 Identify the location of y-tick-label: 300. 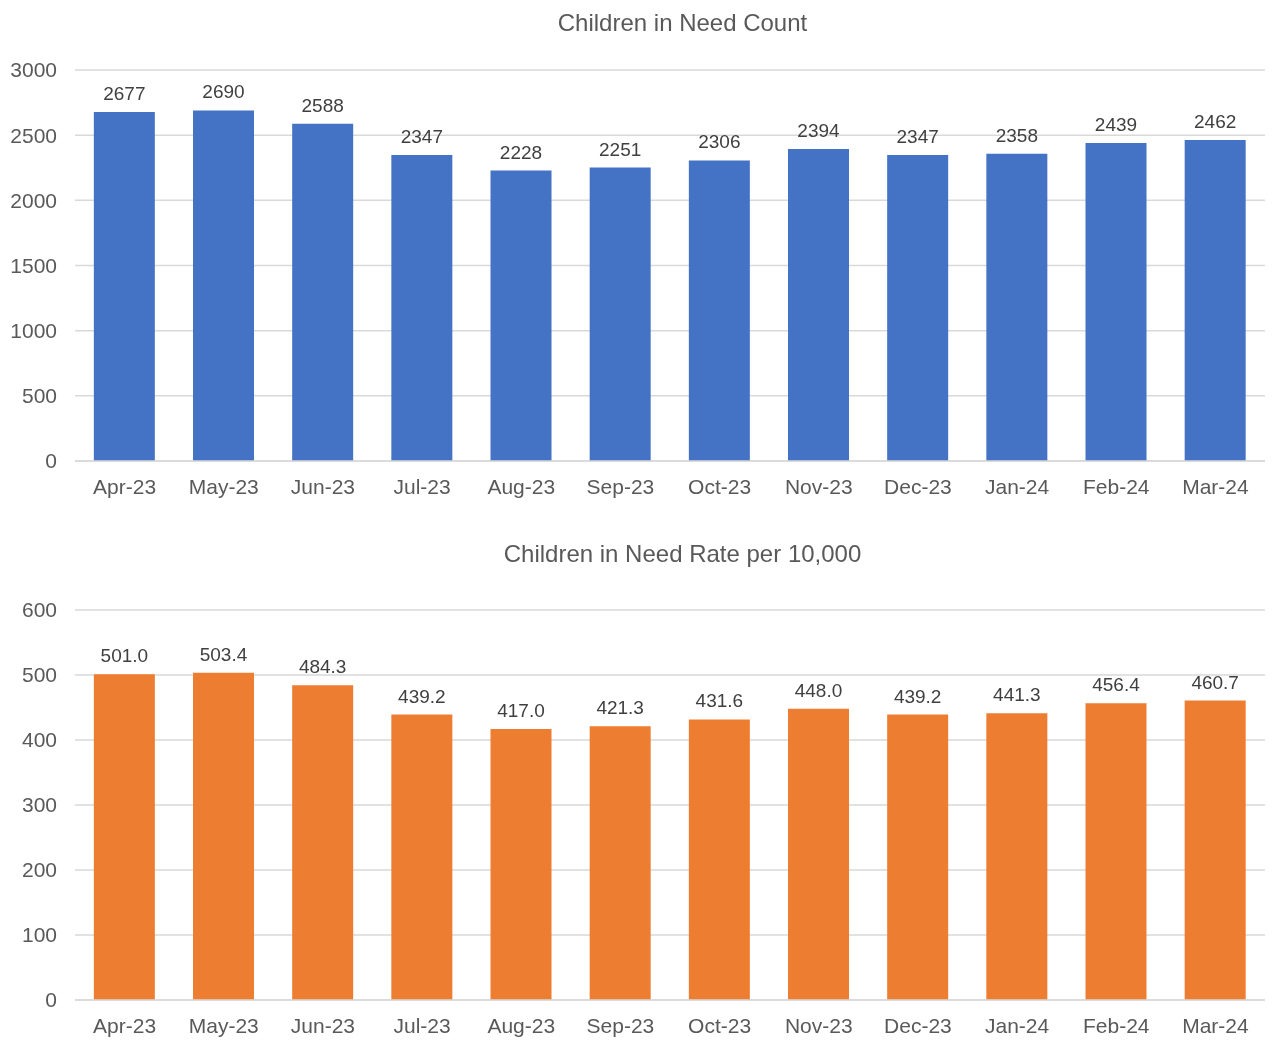
(39, 805).